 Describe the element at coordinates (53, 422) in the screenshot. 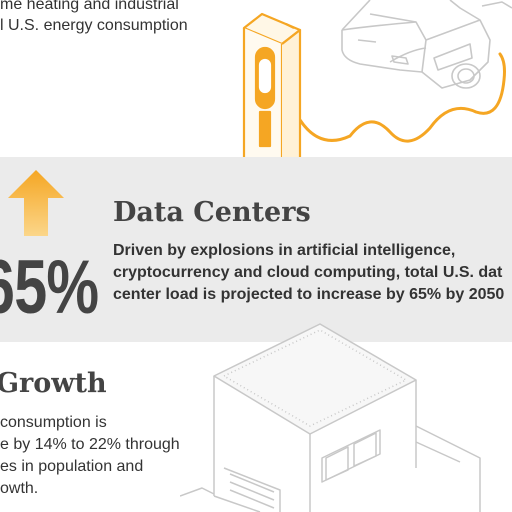

I see `growth-line-1: consumption is` at that location.